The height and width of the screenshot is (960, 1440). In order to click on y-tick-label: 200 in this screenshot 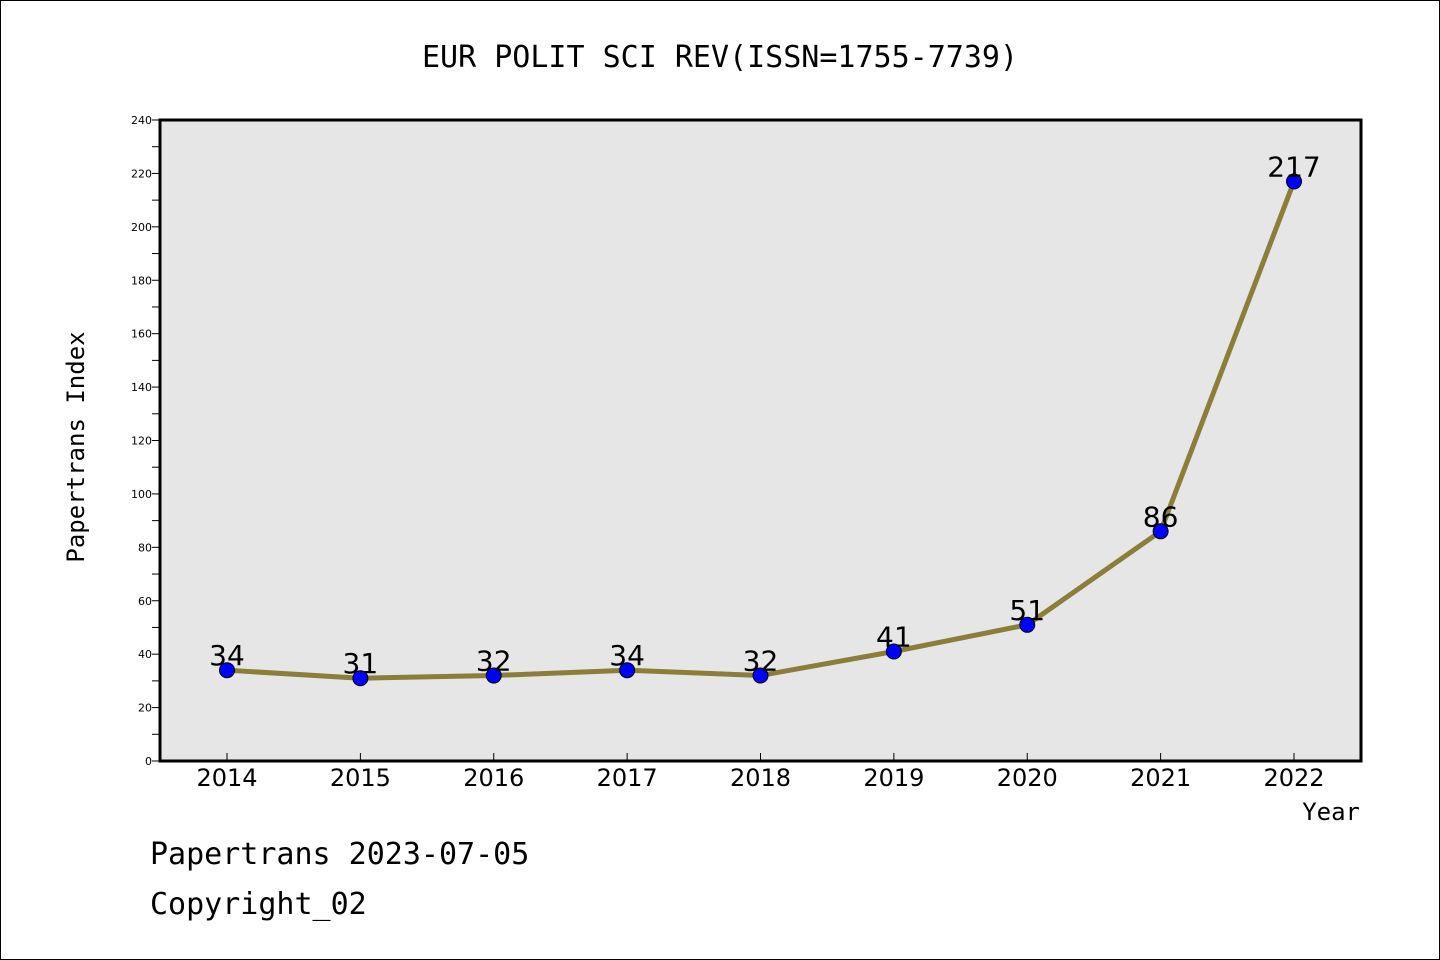, I will do `click(141, 227)`.